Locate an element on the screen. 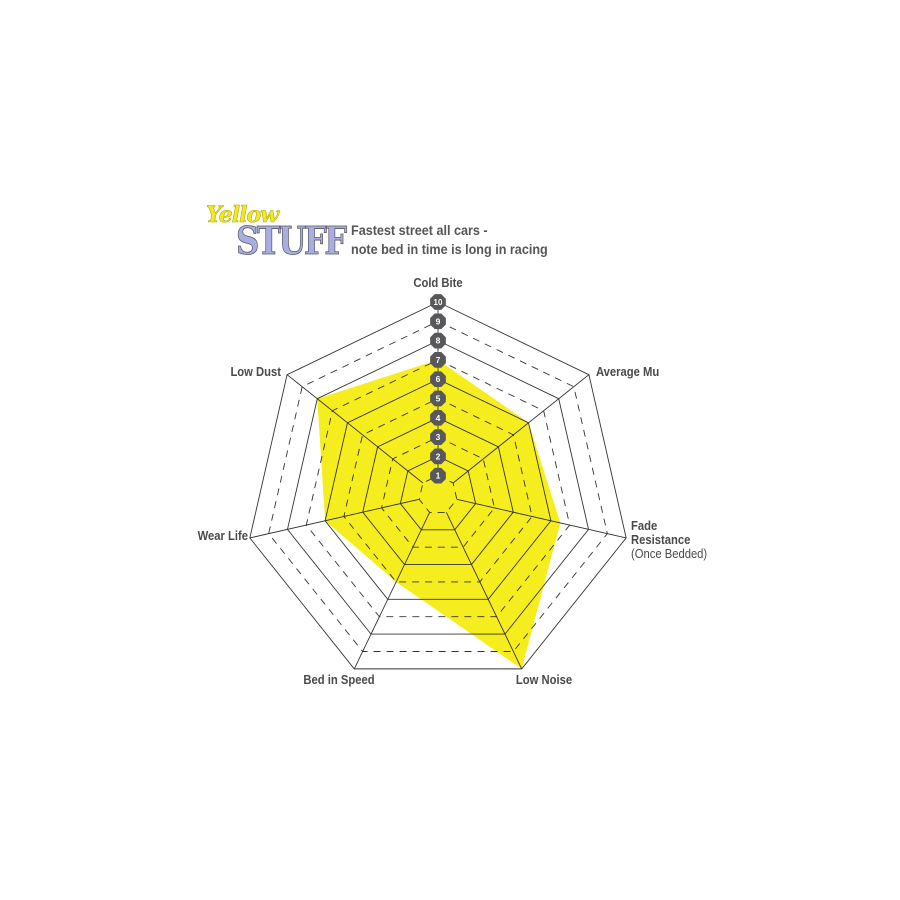  axis-label: Low Noise is located at coordinates (544, 679).